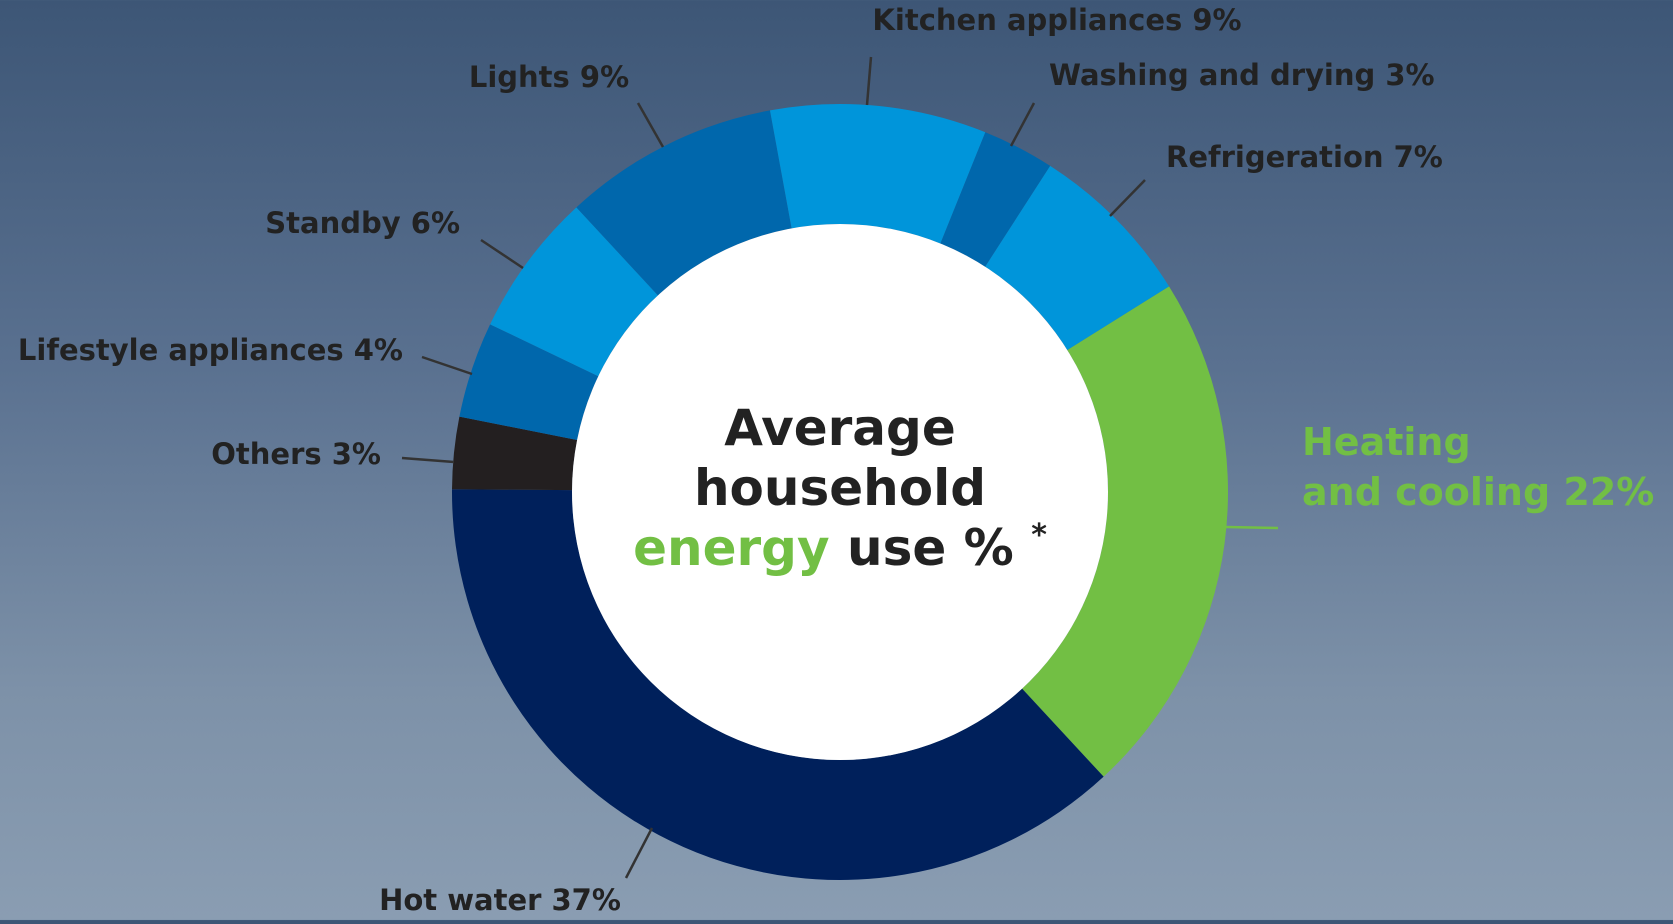 The height and width of the screenshot is (924, 1673). Describe the element at coordinates (1022, 124) in the screenshot. I see `leader-line-washing-and-drying` at that location.